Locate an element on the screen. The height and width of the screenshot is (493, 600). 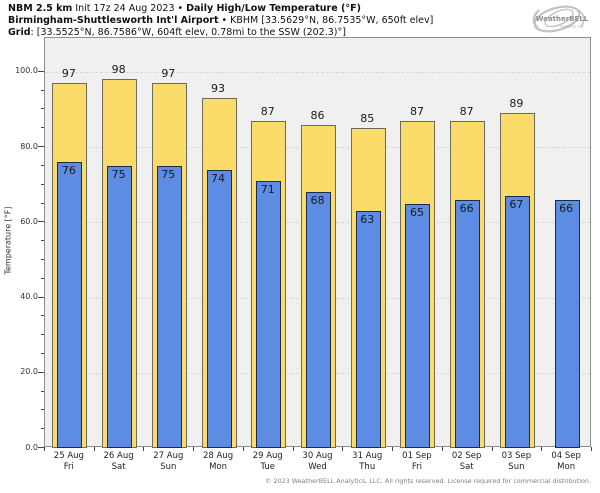
x-date: 28 Aug is located at coordinates (218, 456).